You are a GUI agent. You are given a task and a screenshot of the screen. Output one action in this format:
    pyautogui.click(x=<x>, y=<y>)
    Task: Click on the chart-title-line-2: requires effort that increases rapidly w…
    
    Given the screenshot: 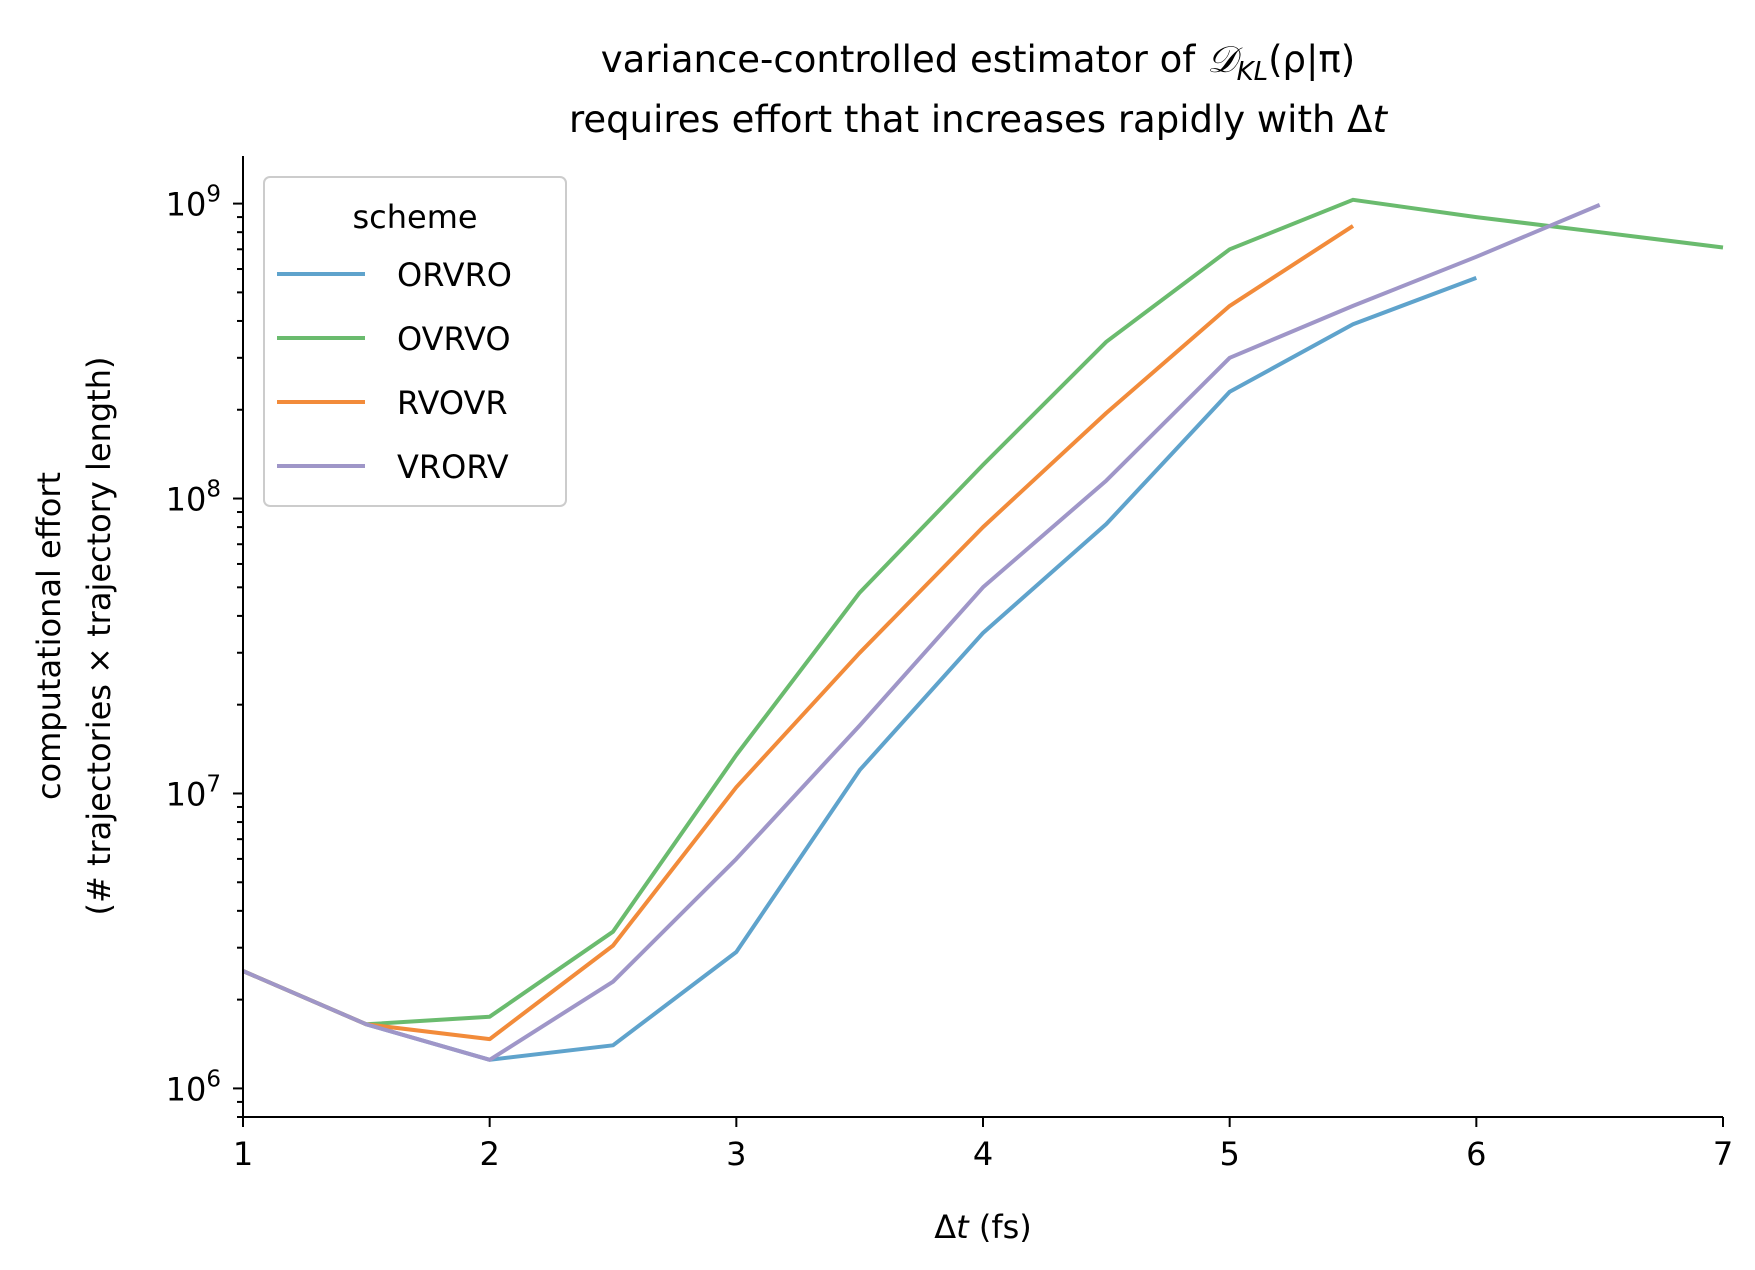 What is the action you would take?
    pyautogui.click(x=979, y=119)
    